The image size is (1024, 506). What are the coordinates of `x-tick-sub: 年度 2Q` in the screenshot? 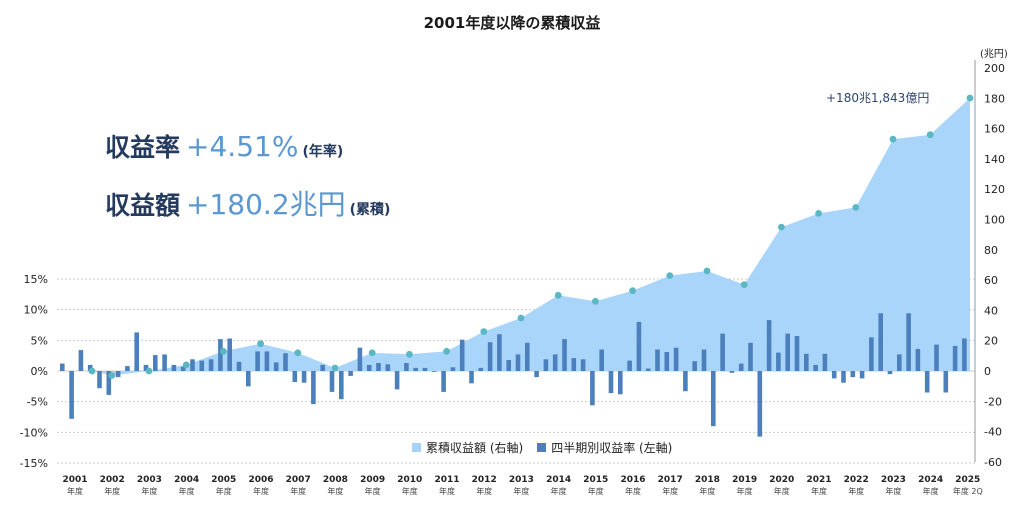 It's located at (968, 491).